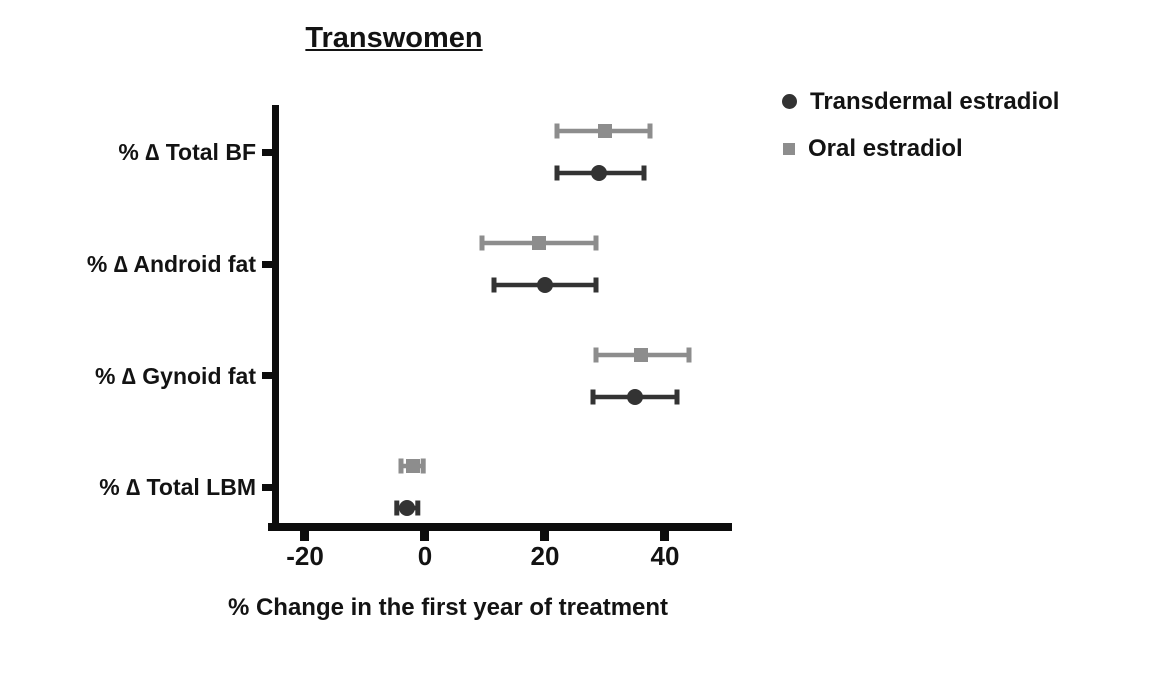 The width and height of the screenshot is (1153, 680). I want to click on circle-marker-icon, so click(789, 101).